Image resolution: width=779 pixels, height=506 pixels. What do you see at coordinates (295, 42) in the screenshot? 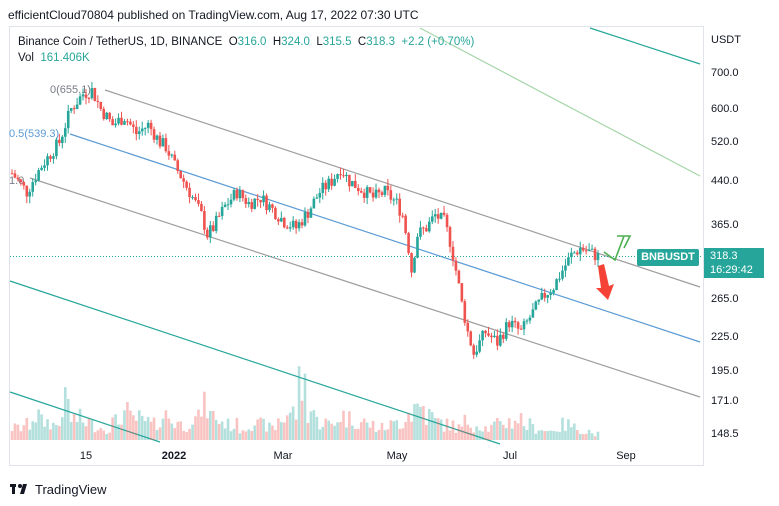
I see `legend-high: 324.0` at bounding box center [295, 42].